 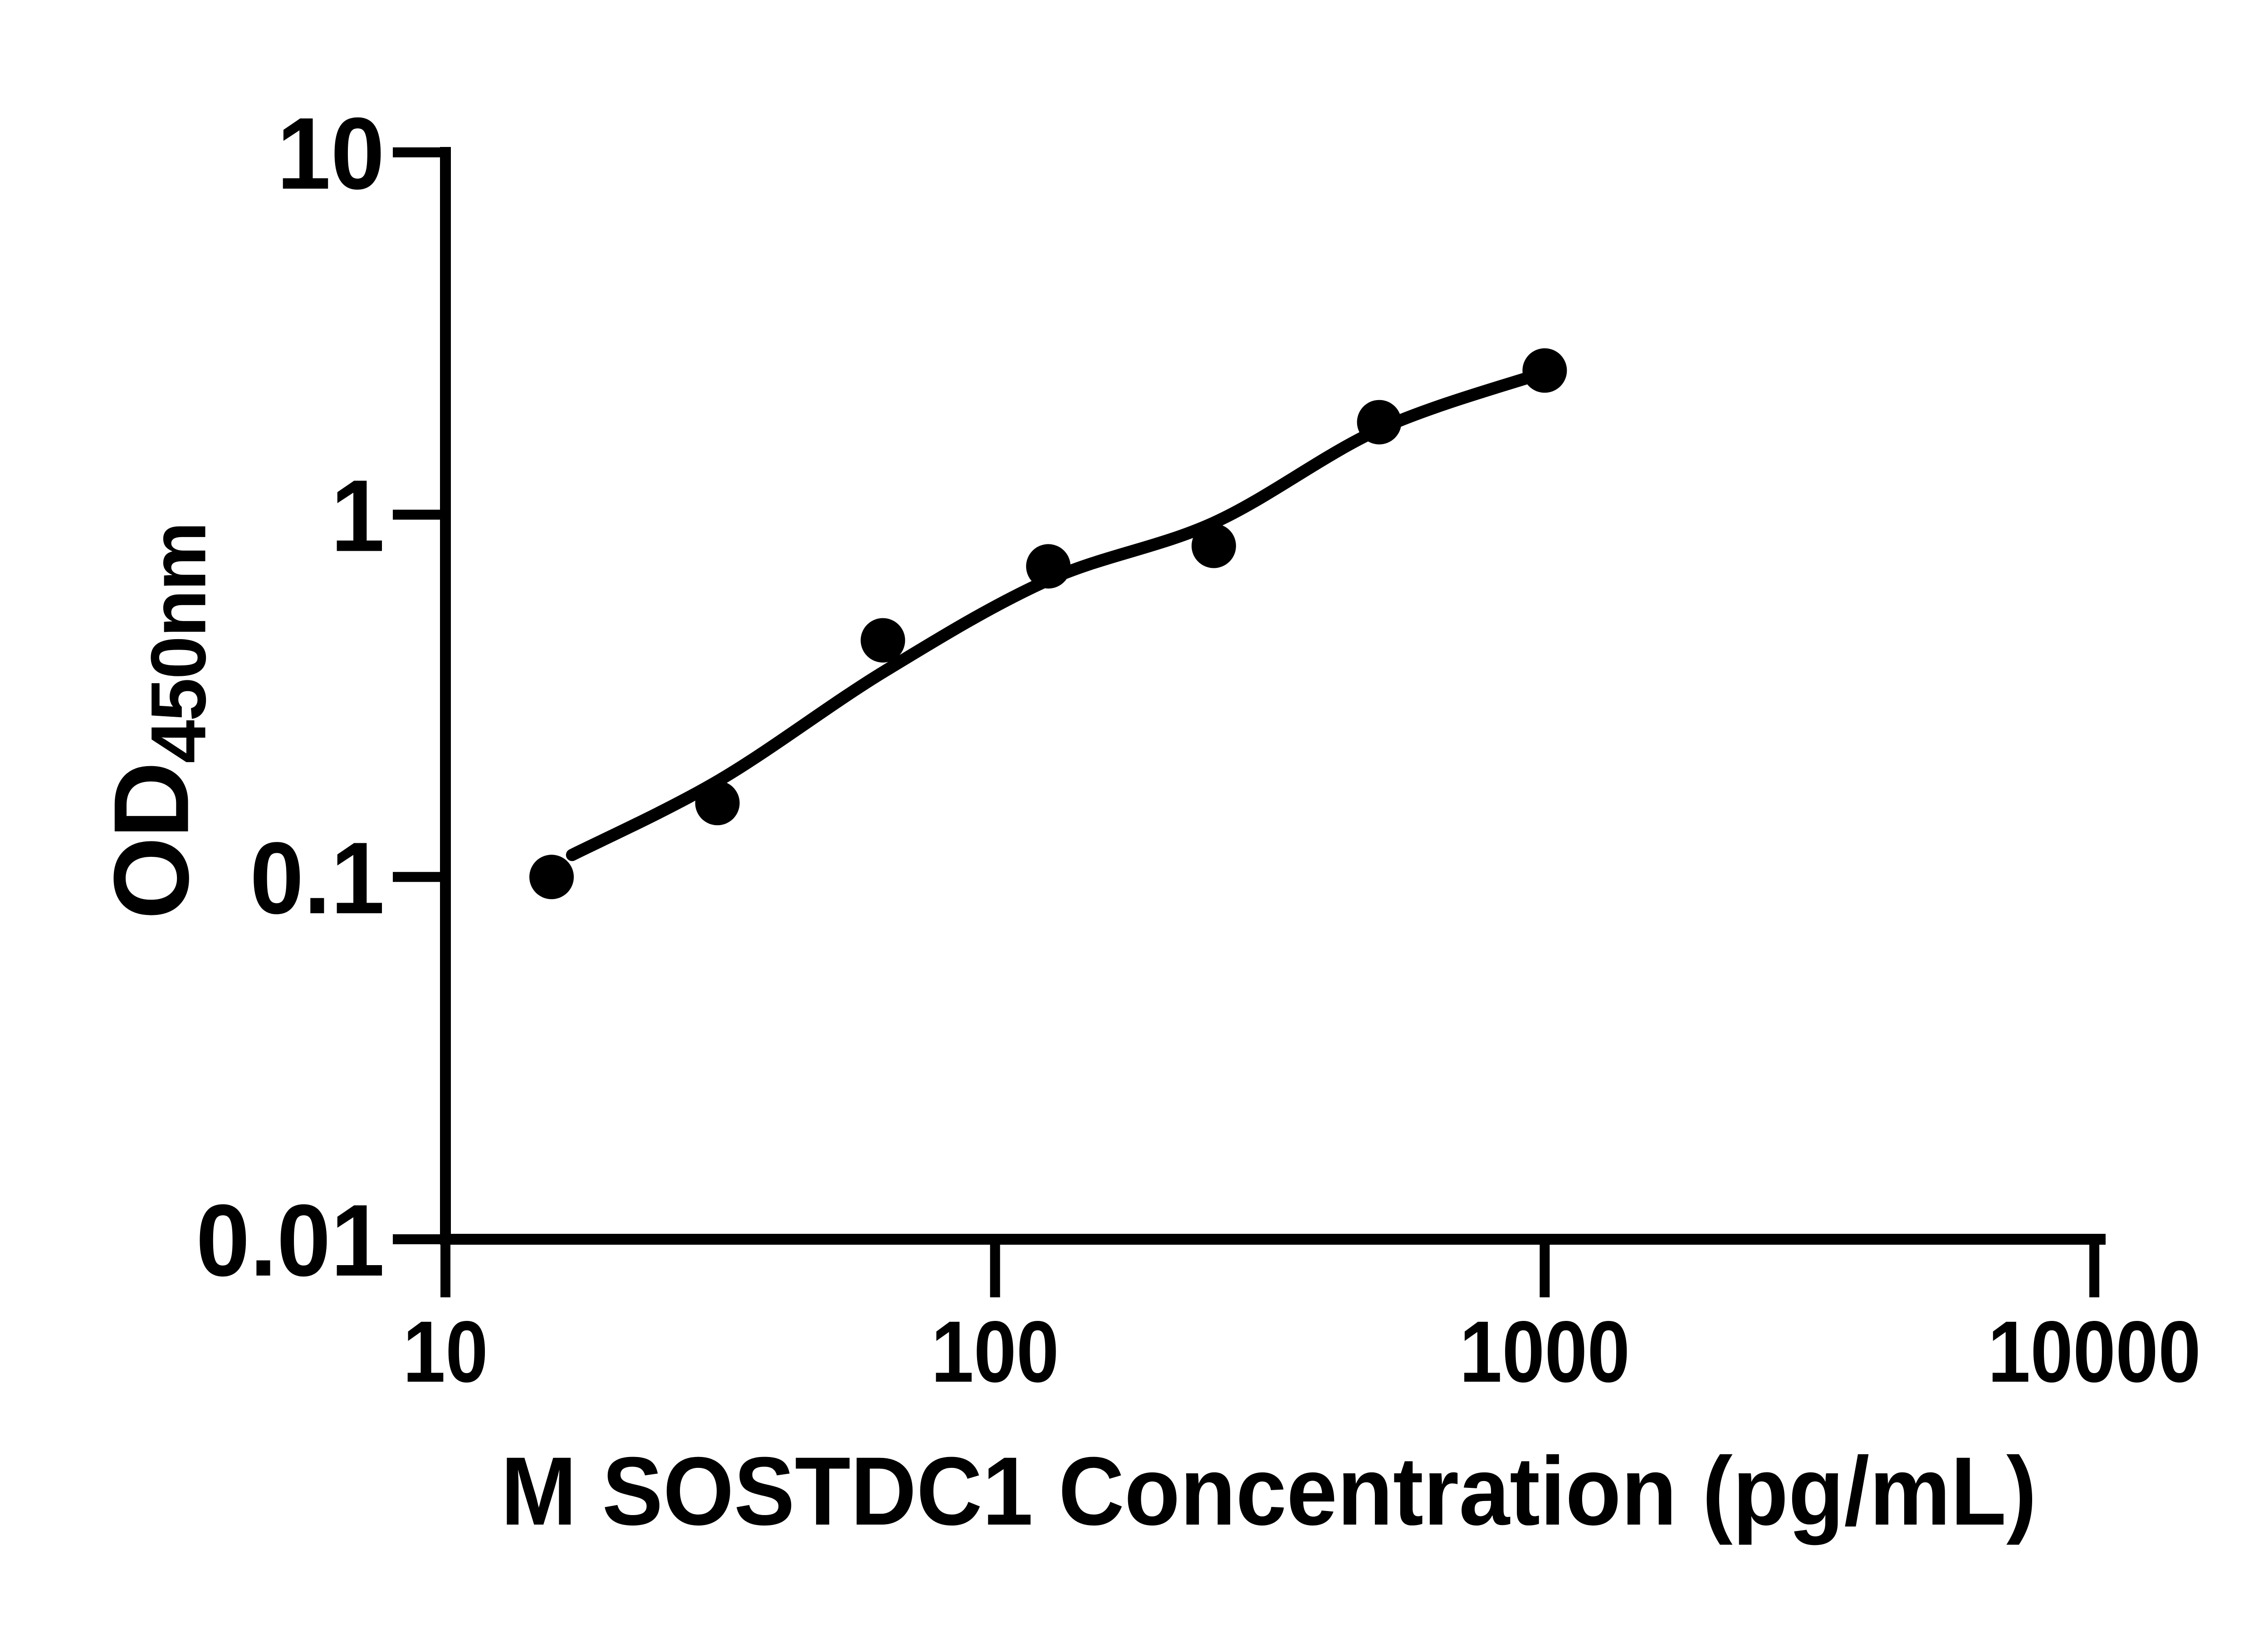 I want to click on y-tick-label: 1, so click(x=358, y=516).